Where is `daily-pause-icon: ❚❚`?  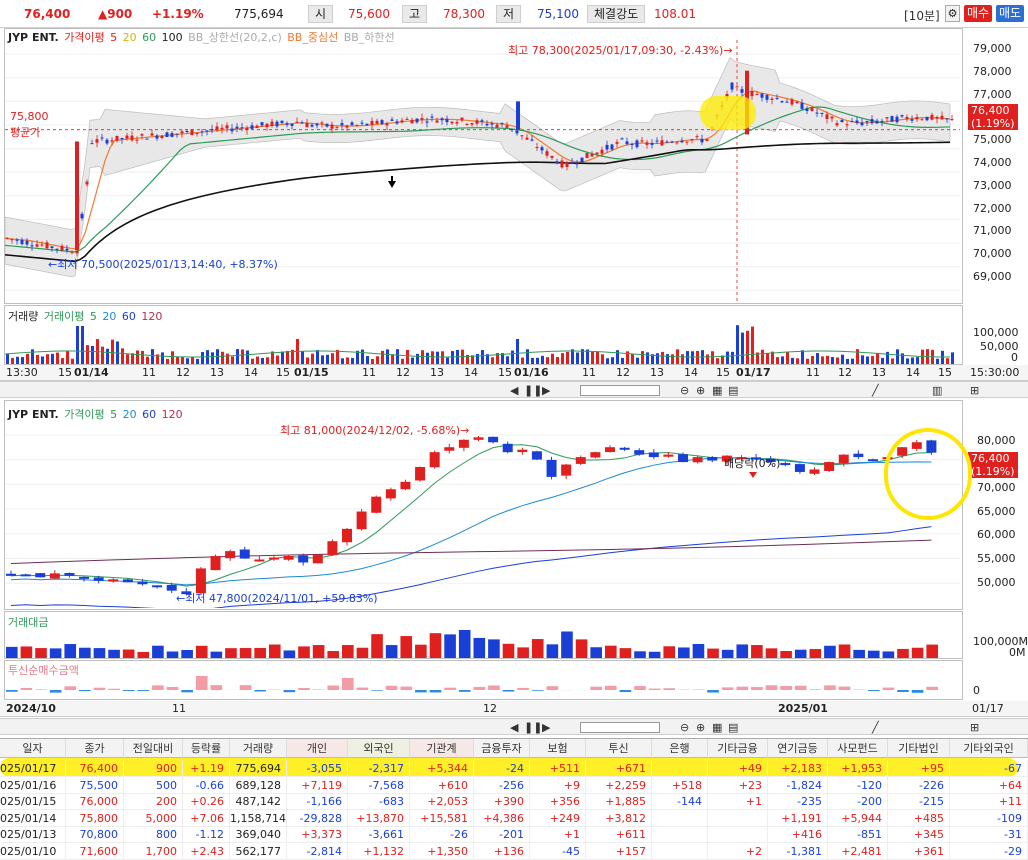
daily-pause-icon: ❚❚ is located at coordinates (533, 727).